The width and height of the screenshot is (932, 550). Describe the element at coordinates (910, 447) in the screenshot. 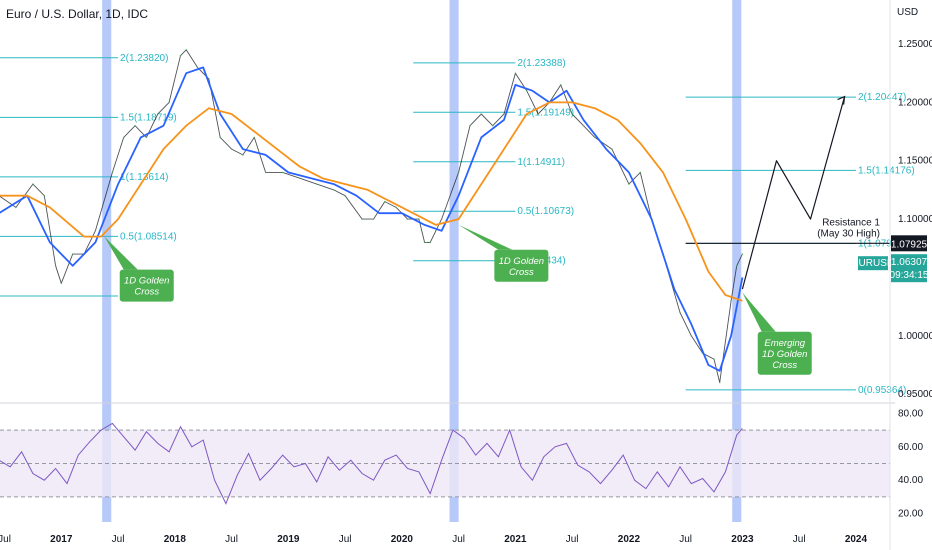

I see `rsi-tick-label: 60.00` at that location.